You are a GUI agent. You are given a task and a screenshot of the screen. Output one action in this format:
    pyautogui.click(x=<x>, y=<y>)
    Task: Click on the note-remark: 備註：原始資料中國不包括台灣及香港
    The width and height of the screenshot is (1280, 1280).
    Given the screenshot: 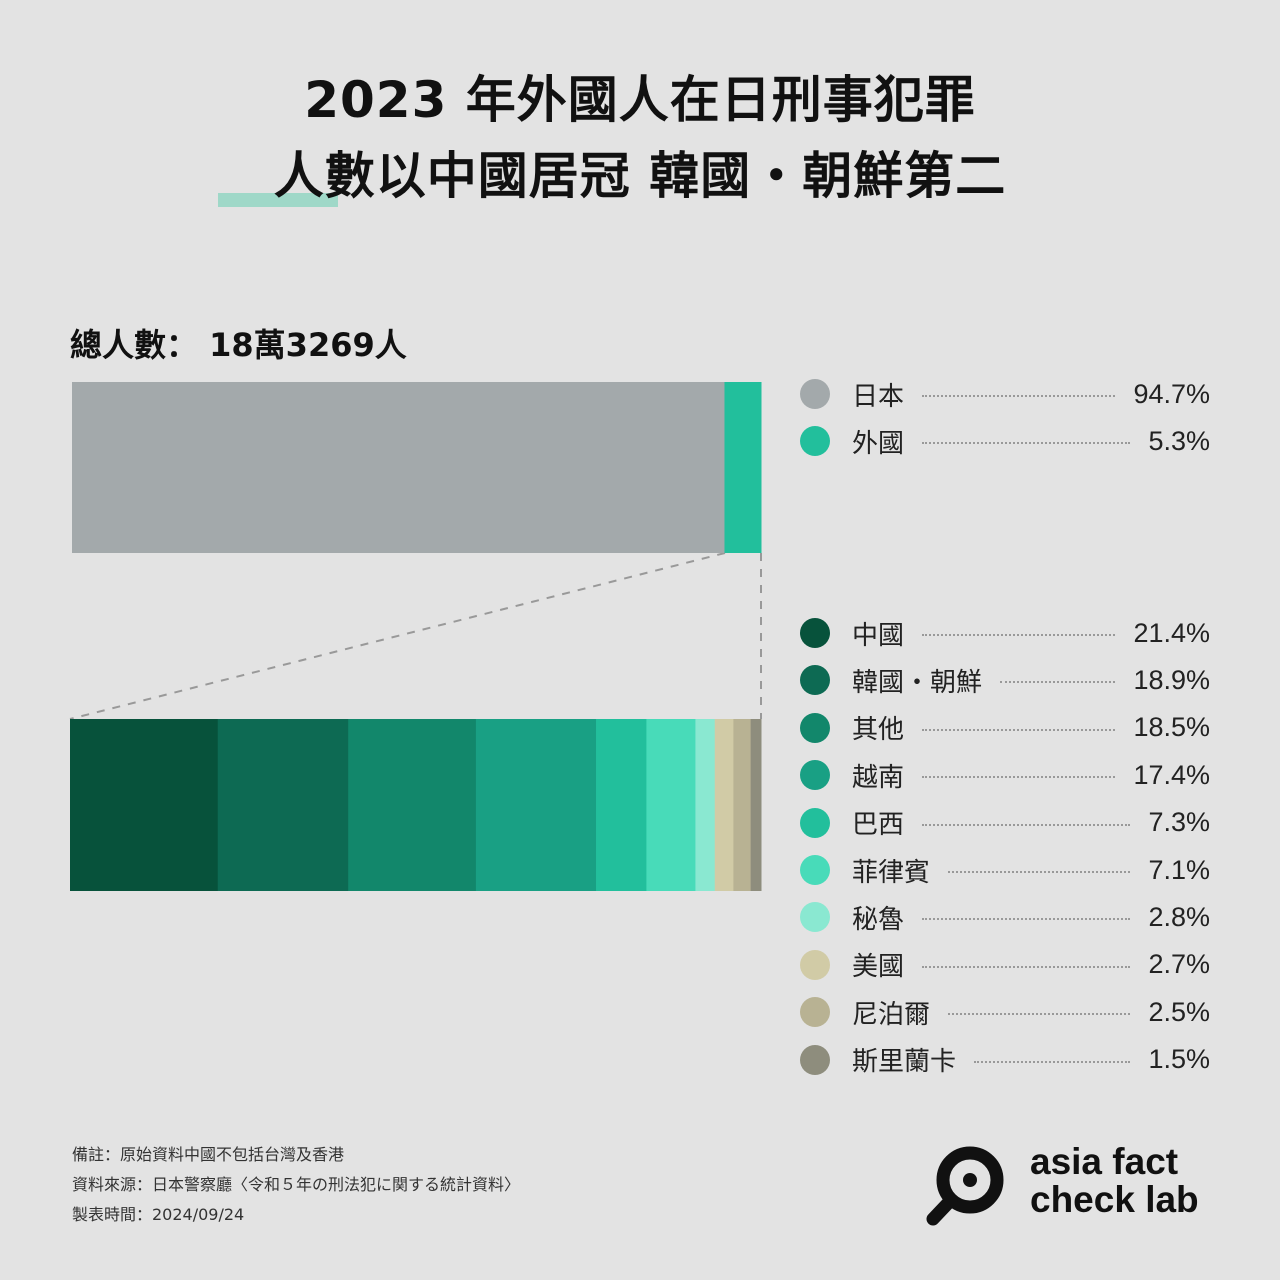 What is the action you would take?
    pyautogui.click(x=208, y=1154)
    